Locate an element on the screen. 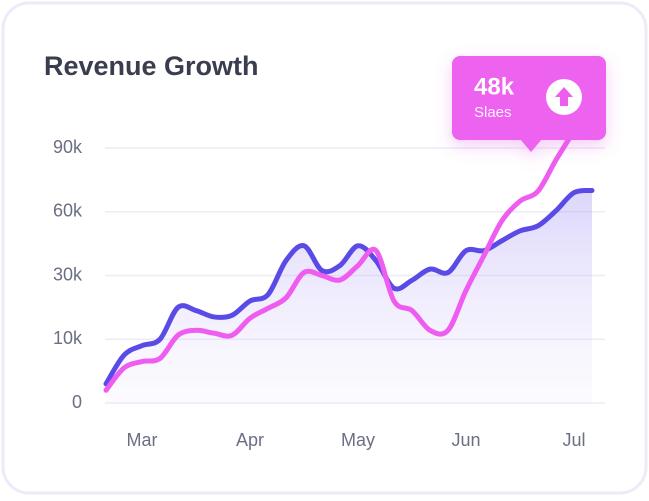 The height and width of the screenshot is (501, 649). y-tick-label: 60k is located at coordinates (68, 211).